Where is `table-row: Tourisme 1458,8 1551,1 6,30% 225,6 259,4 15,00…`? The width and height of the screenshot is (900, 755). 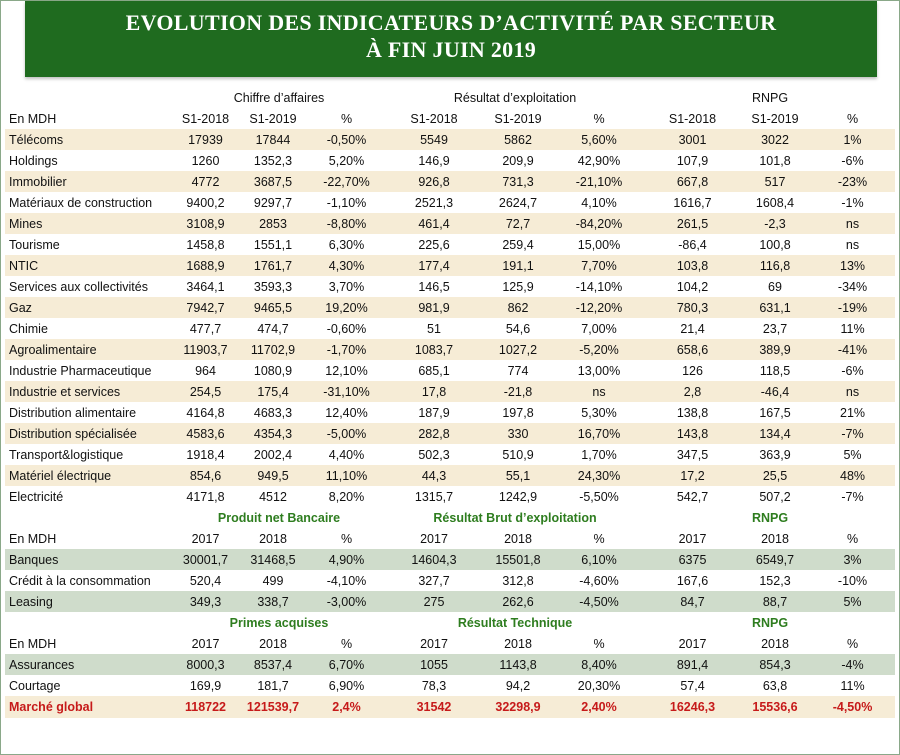
table-row: Tourisme 1458,8 1551,1 6,30% 225,6 259,4 15,00… is located at coordinates (450, 244).